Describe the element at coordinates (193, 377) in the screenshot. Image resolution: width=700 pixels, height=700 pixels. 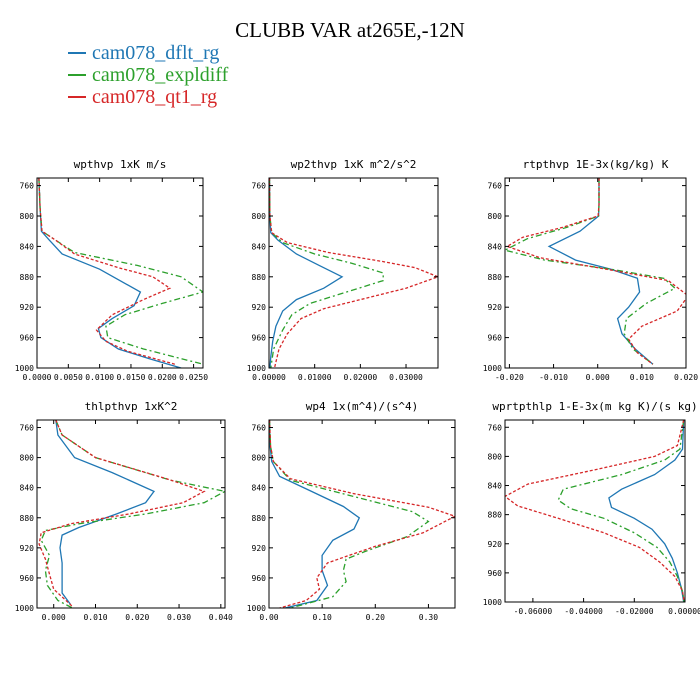
I see `x-tick-label: 0.0250` at that location.